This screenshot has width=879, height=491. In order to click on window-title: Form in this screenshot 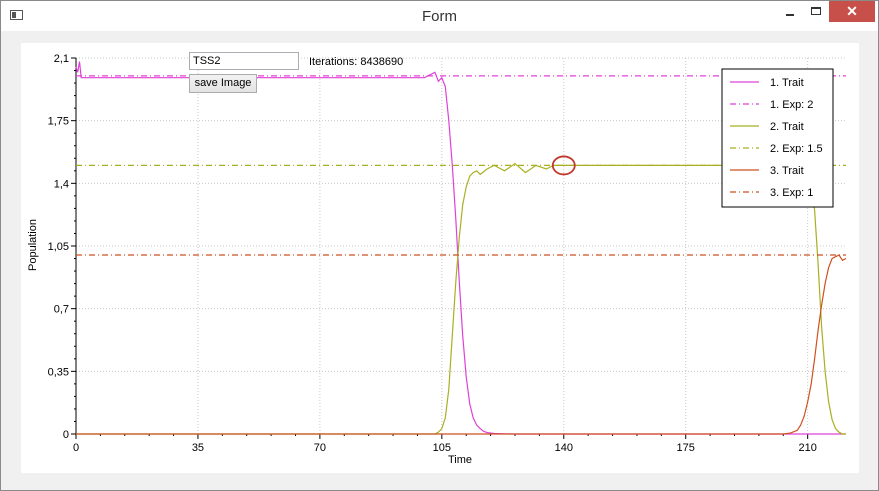, I will do `click(439, 16)`.